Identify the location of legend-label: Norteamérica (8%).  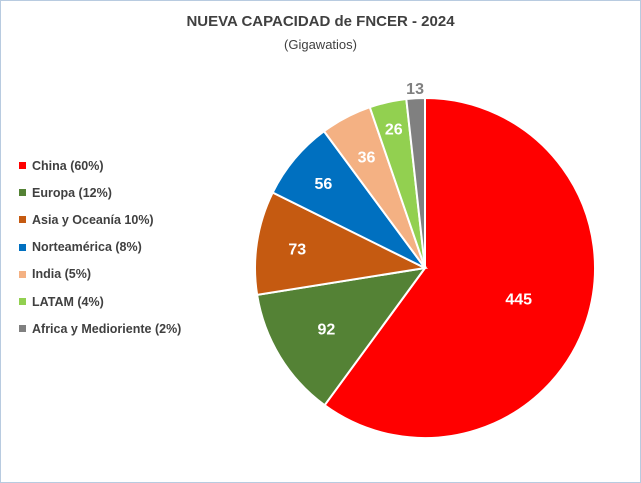
(87, 247).